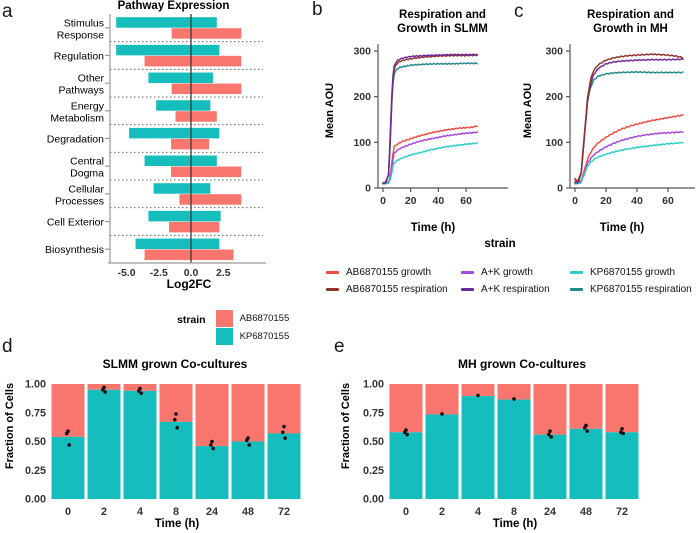  Describe the element at coordinates (433, 228) in the screenshot. I see `time-axis-label-b: Time (h)` at that location.